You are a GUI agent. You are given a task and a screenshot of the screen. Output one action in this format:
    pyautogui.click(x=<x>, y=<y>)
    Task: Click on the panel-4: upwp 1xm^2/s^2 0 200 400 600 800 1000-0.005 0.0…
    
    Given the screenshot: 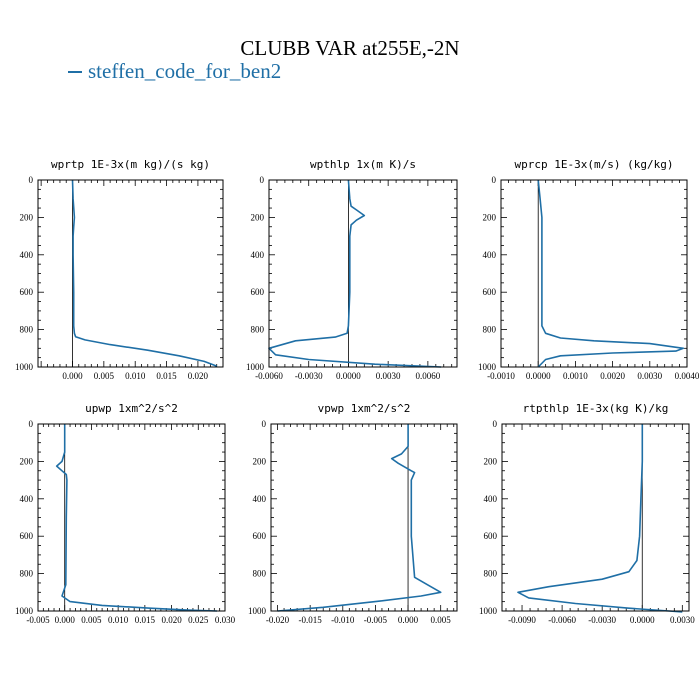 What is the action you would take?
    pyautogui.click(x=125, y=513)
    